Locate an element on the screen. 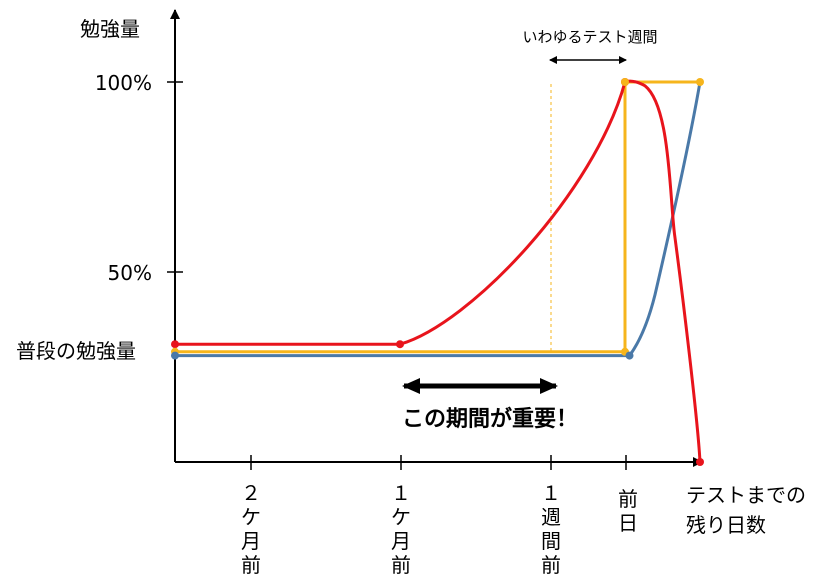 This screenshot has width=826, height=587. y-axis-label: 勉強量 is located at coordinates (110, 29).